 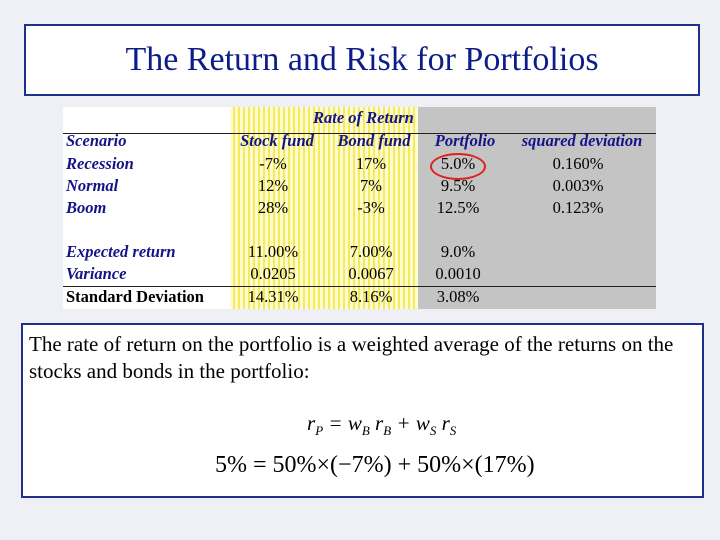 What do you see at coordinates (449, 425) in the screenshot?
I see `formula-r-s: rS` at bounding box center [449, 425].